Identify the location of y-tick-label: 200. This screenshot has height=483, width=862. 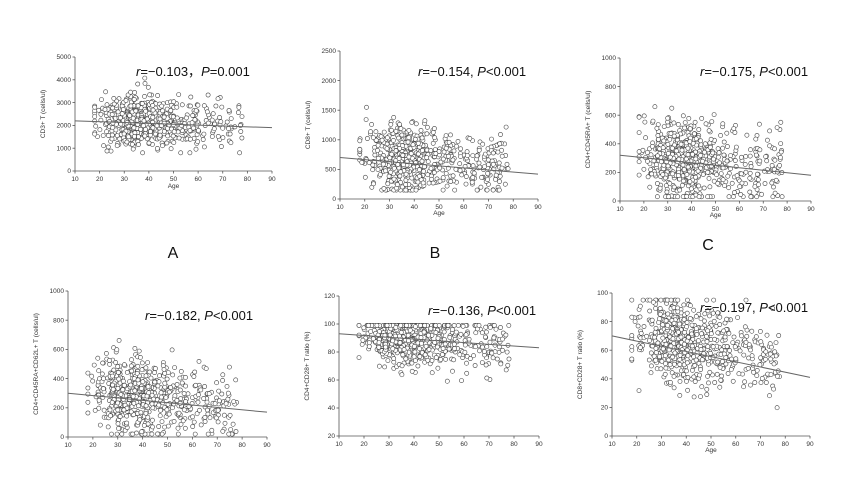
(58, 408).